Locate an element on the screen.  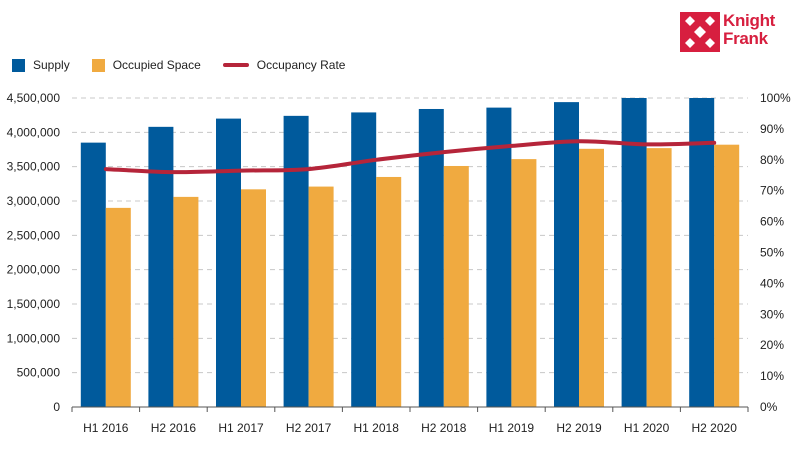
y-right-tick-label: 10% is located at coordinates (772, 376).